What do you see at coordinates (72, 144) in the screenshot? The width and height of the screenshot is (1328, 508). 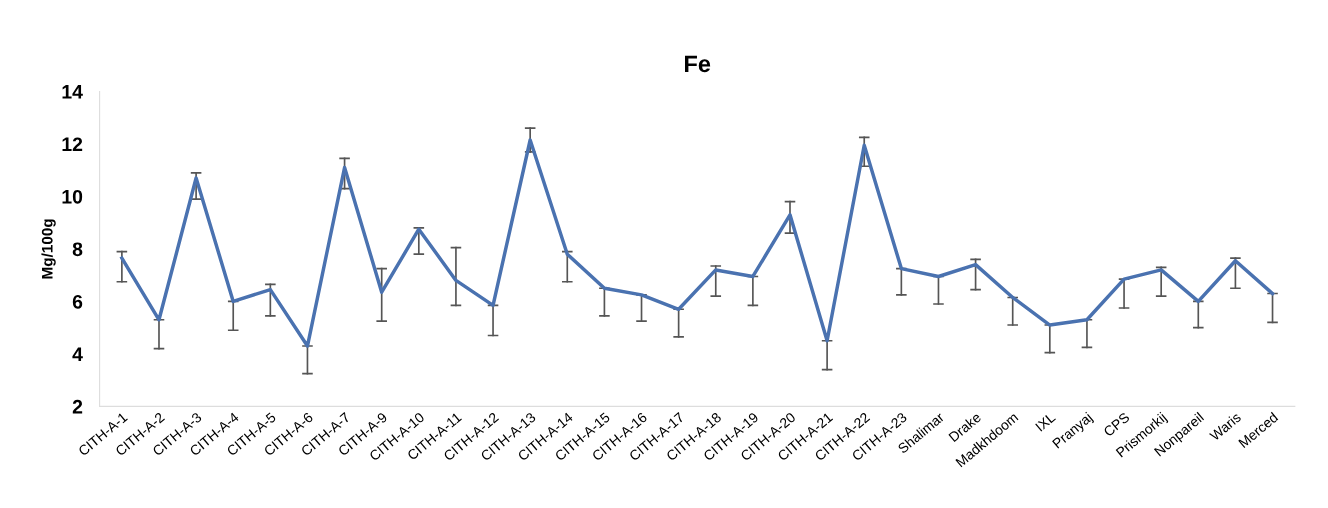 I see `y-tick-label: 12` at bounding box center [72, 144].